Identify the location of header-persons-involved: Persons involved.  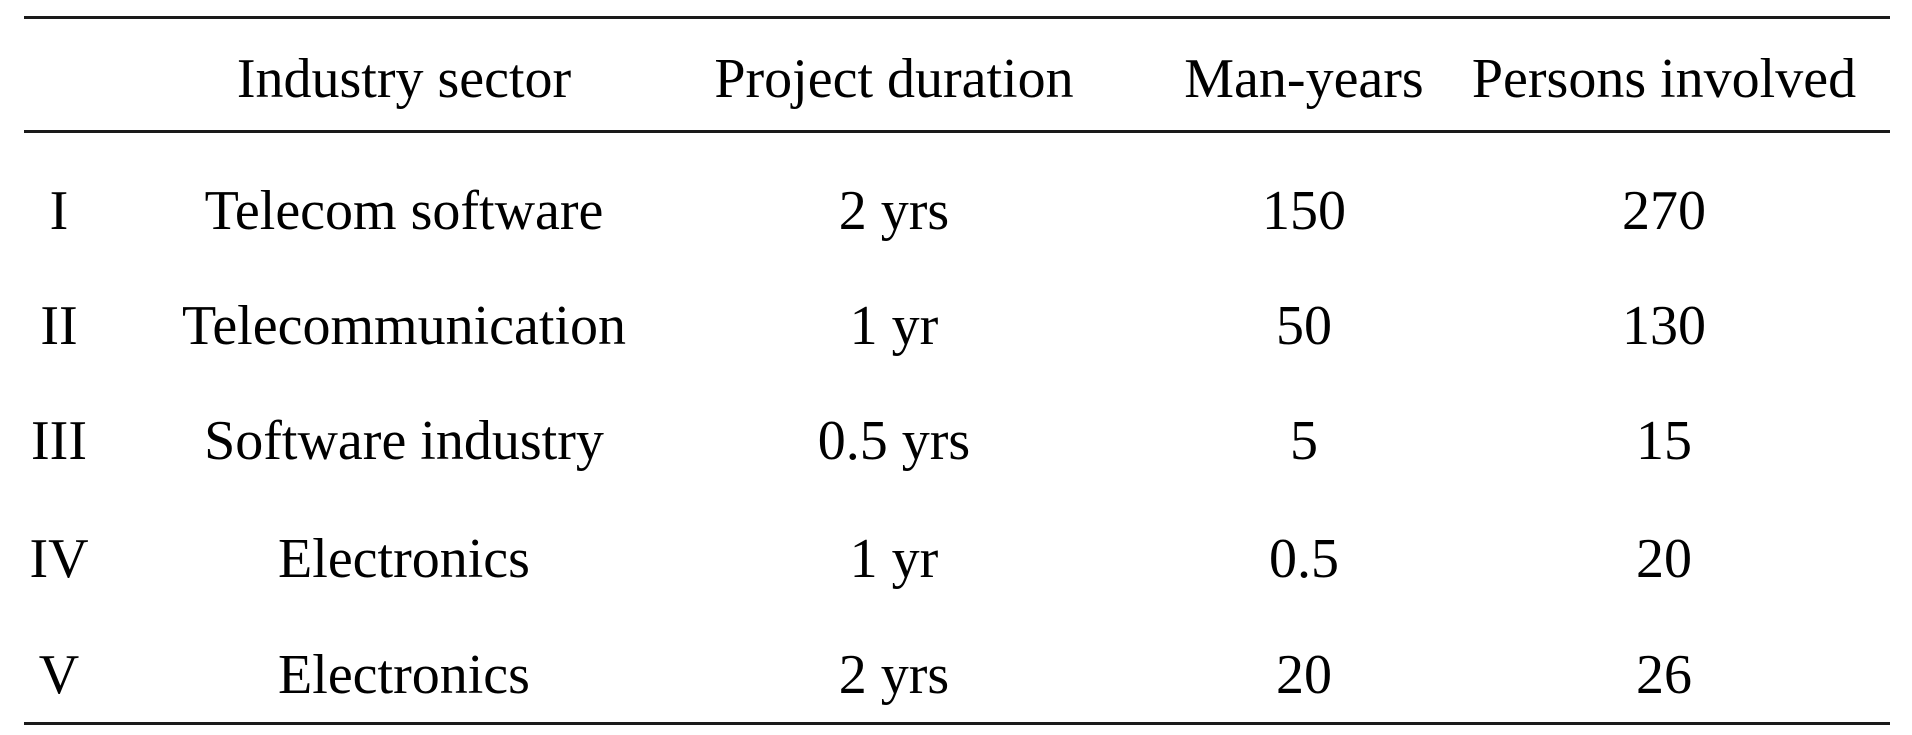
(1664, 79).